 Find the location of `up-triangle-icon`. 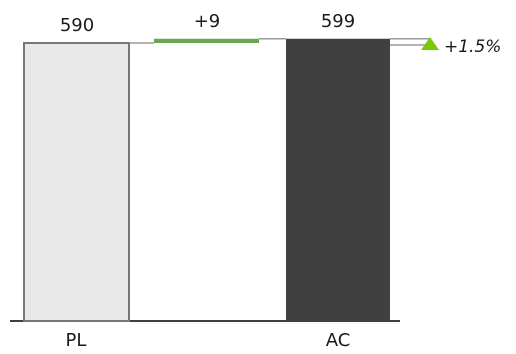

up-triangle-icon is located at coordinates (430, 43).